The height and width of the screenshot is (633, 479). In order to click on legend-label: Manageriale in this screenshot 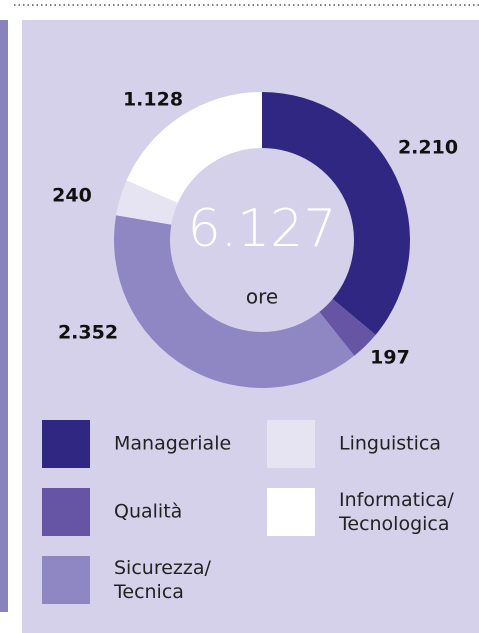, I will do `click(172, 444)`.